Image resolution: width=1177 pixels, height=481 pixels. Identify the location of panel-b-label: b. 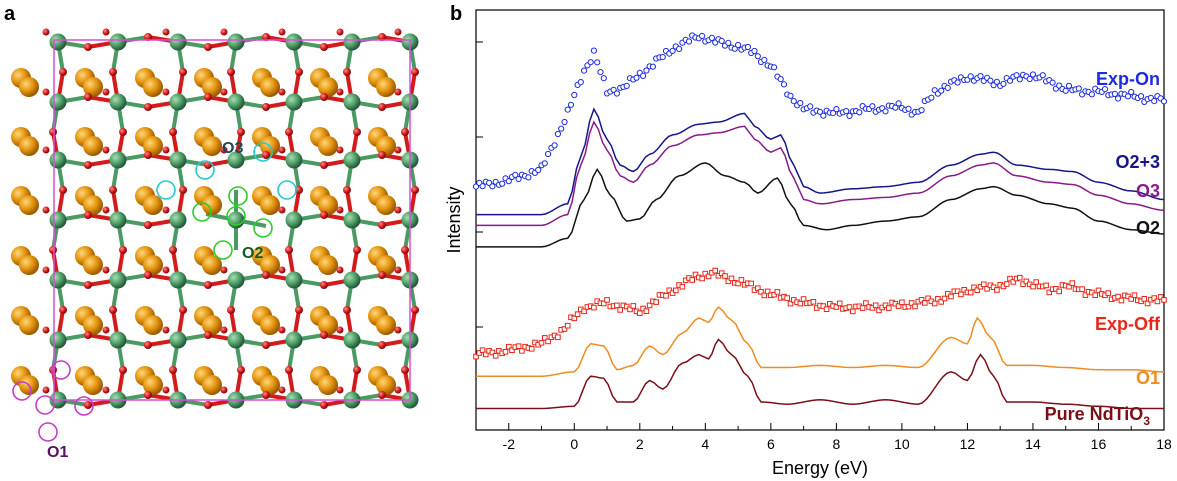
(456, 14).